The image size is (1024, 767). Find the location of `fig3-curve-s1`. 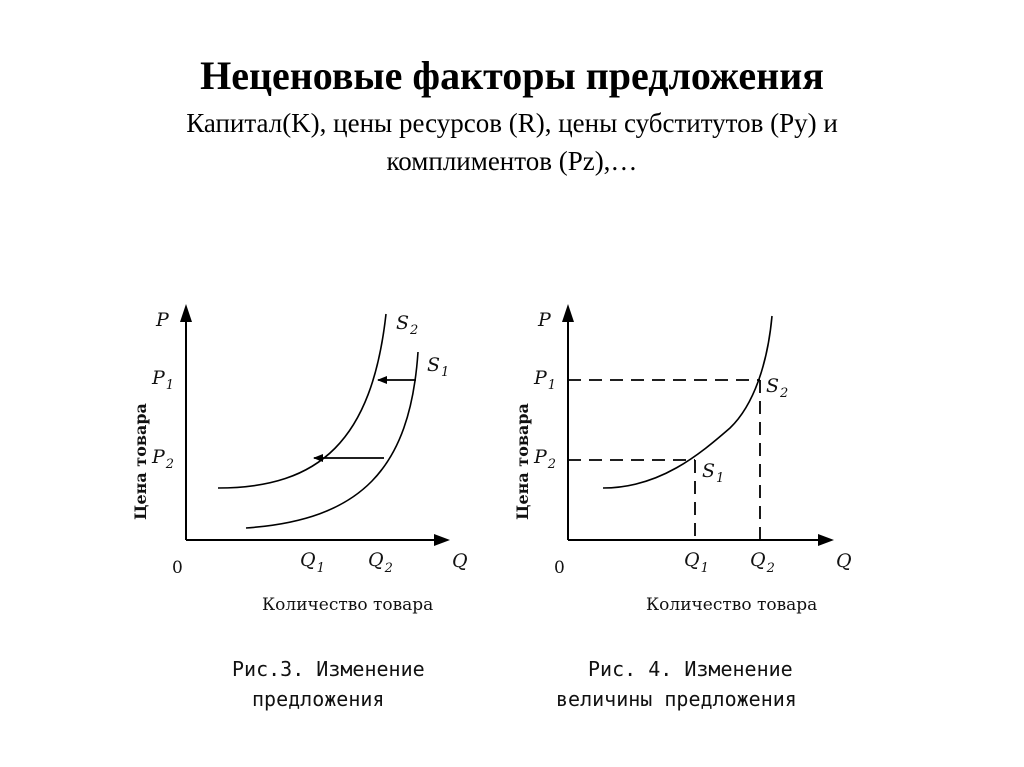

fig3-curve-s1 is located at coordinates (332, 440).